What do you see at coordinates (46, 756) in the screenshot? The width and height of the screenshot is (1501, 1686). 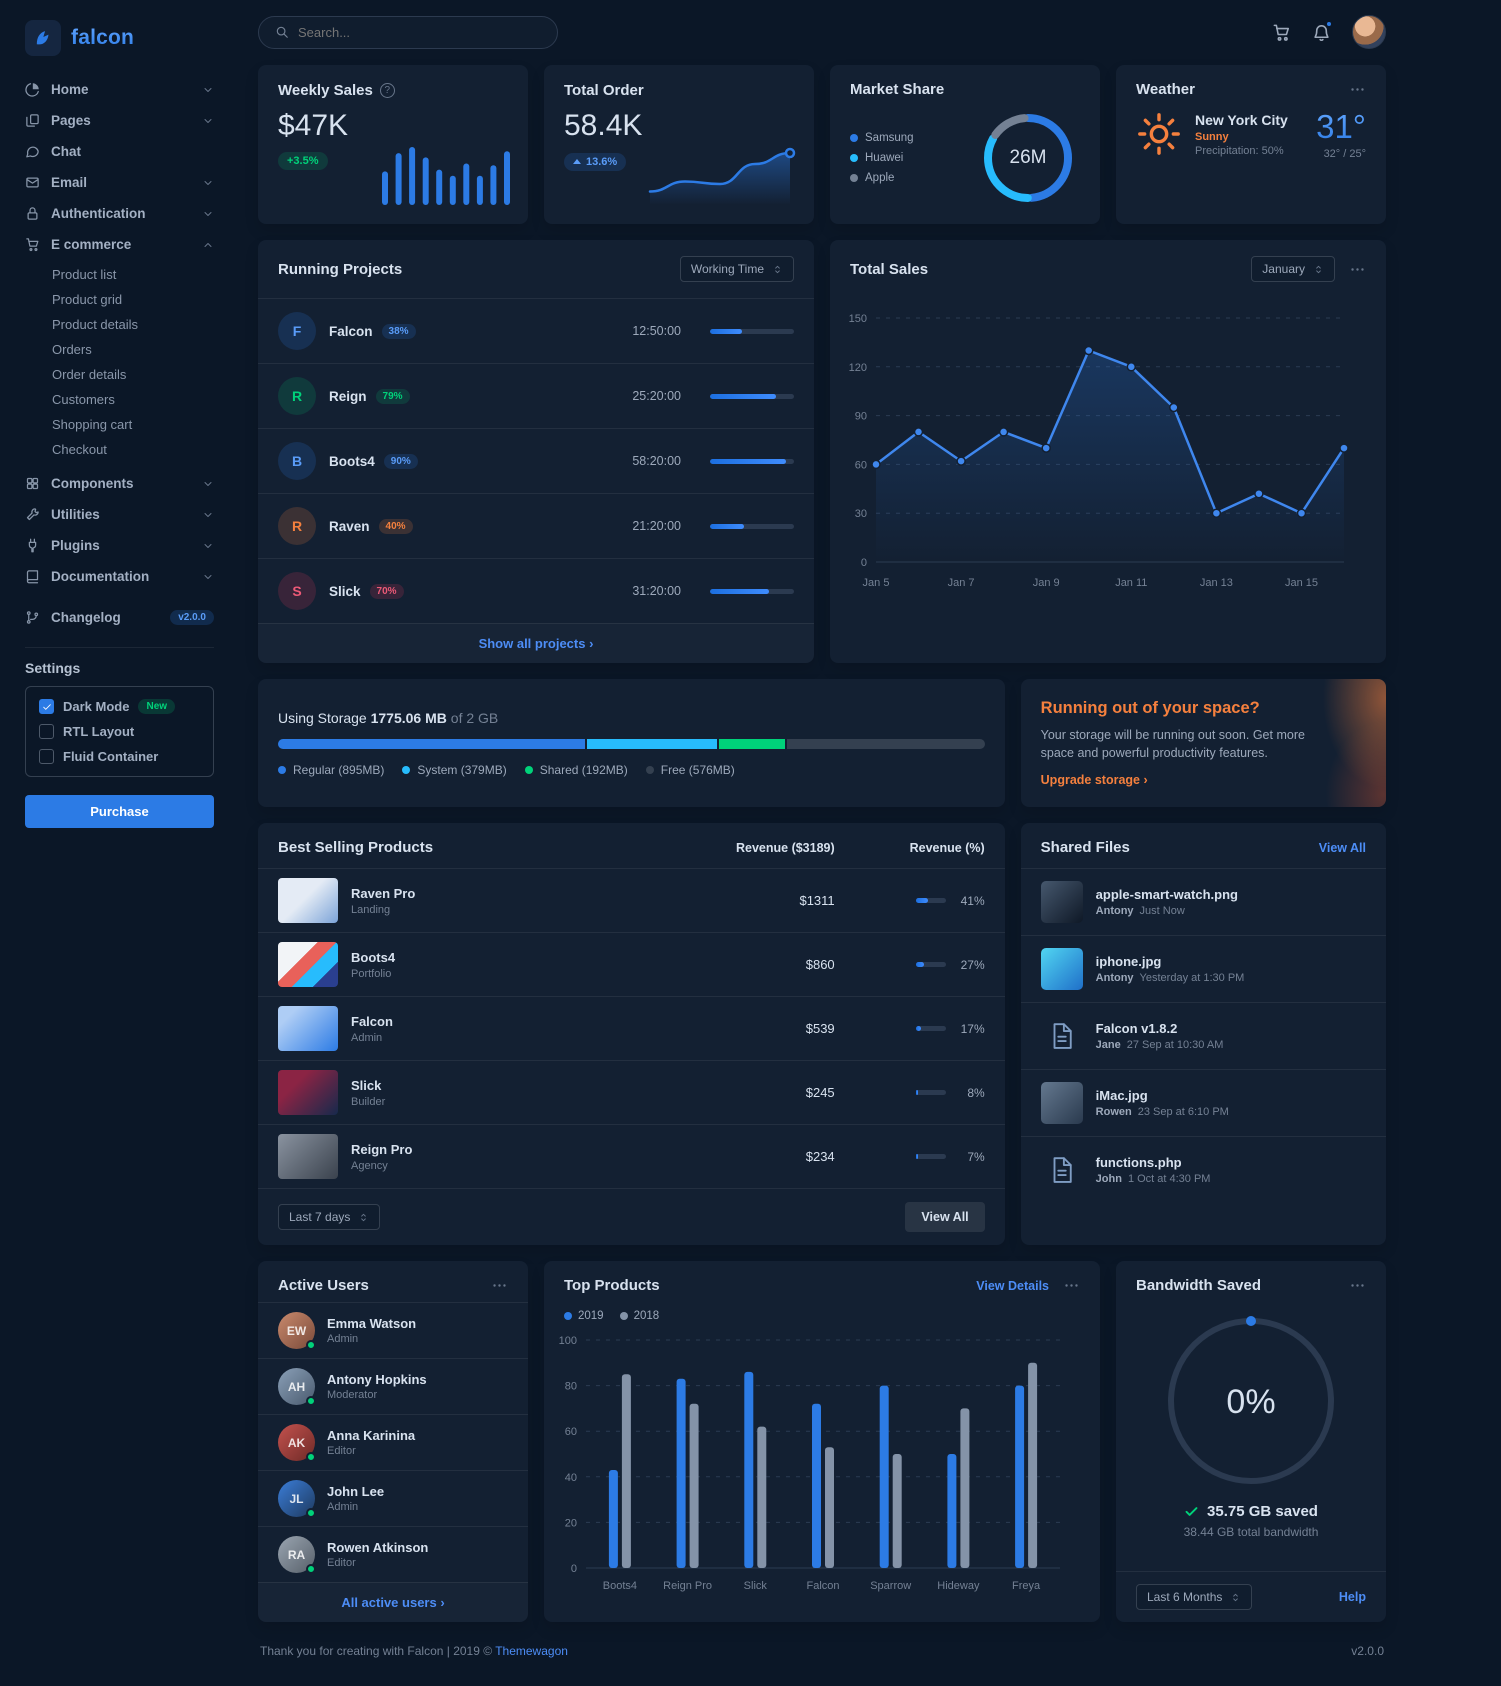 I see `checkbox-fluid-container` at bounding box center [46, 756].